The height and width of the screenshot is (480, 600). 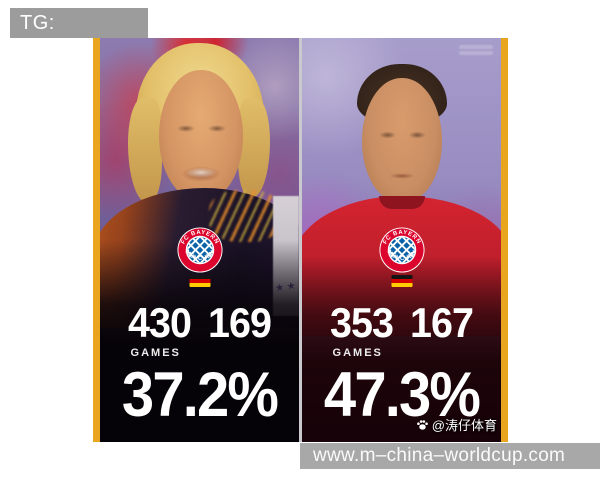 I want to click on right-stats: 353 167 GAMES 47.3%, so click(x=401, y=364).